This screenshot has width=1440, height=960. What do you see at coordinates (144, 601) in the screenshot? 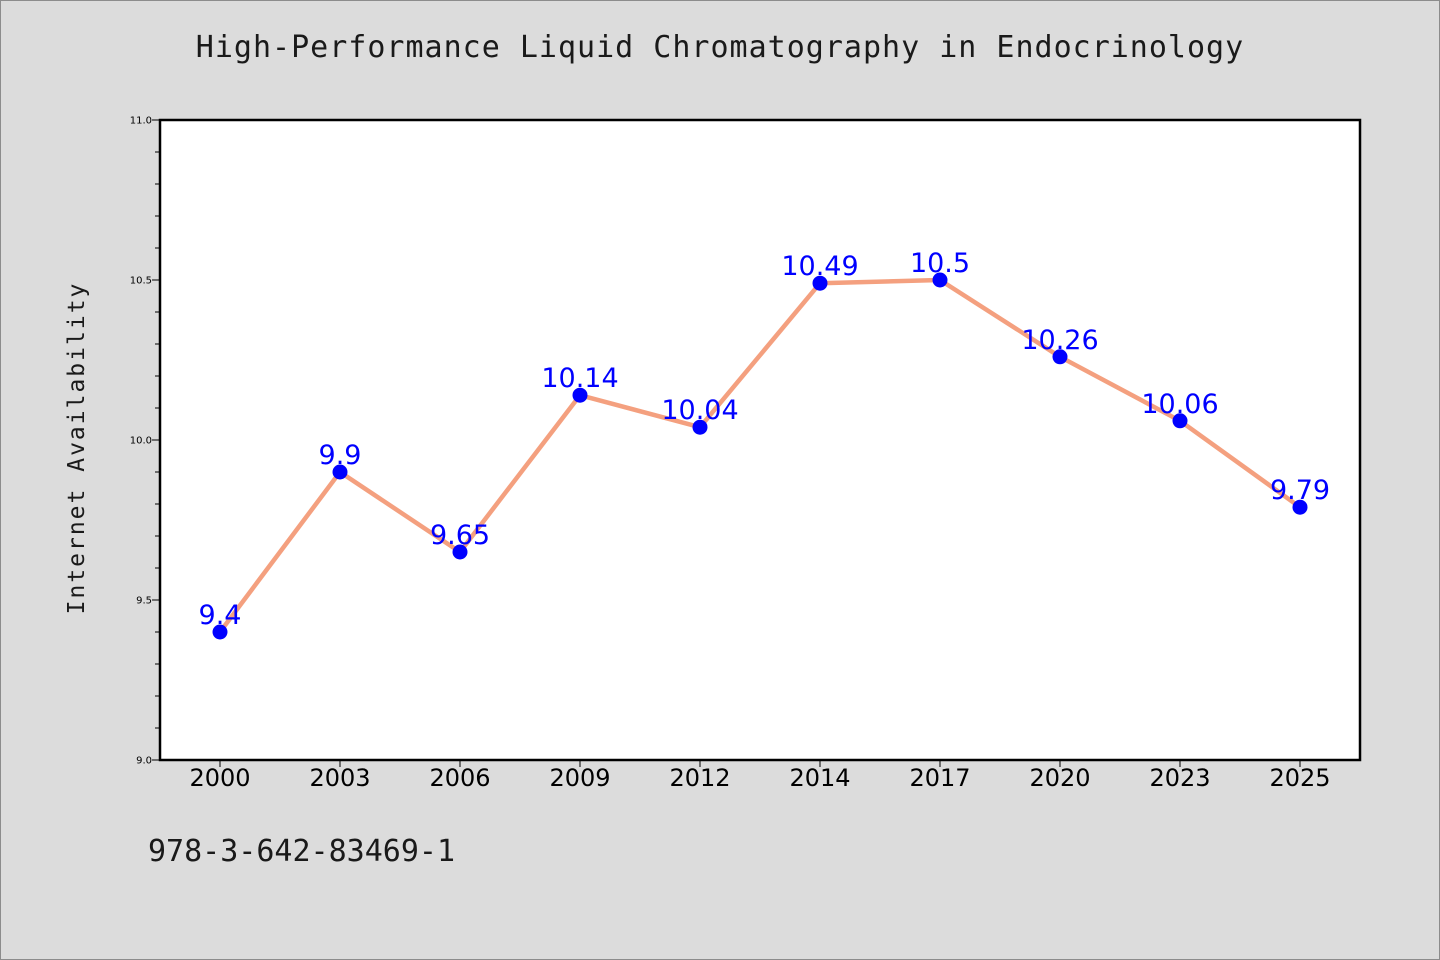
I see `y-tick-label: 9.5` at bounding box center [144, 601].